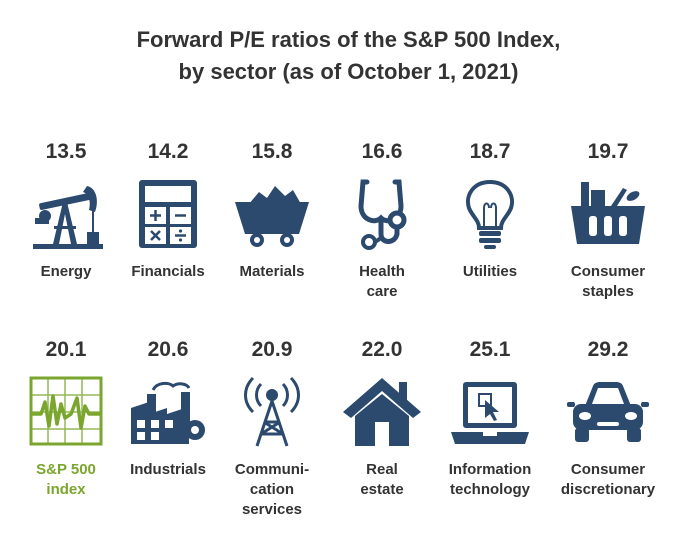 This screenshot has width=697, height=546. I want to click on sector-label-information-technology: Information technology, so click(490, 480).